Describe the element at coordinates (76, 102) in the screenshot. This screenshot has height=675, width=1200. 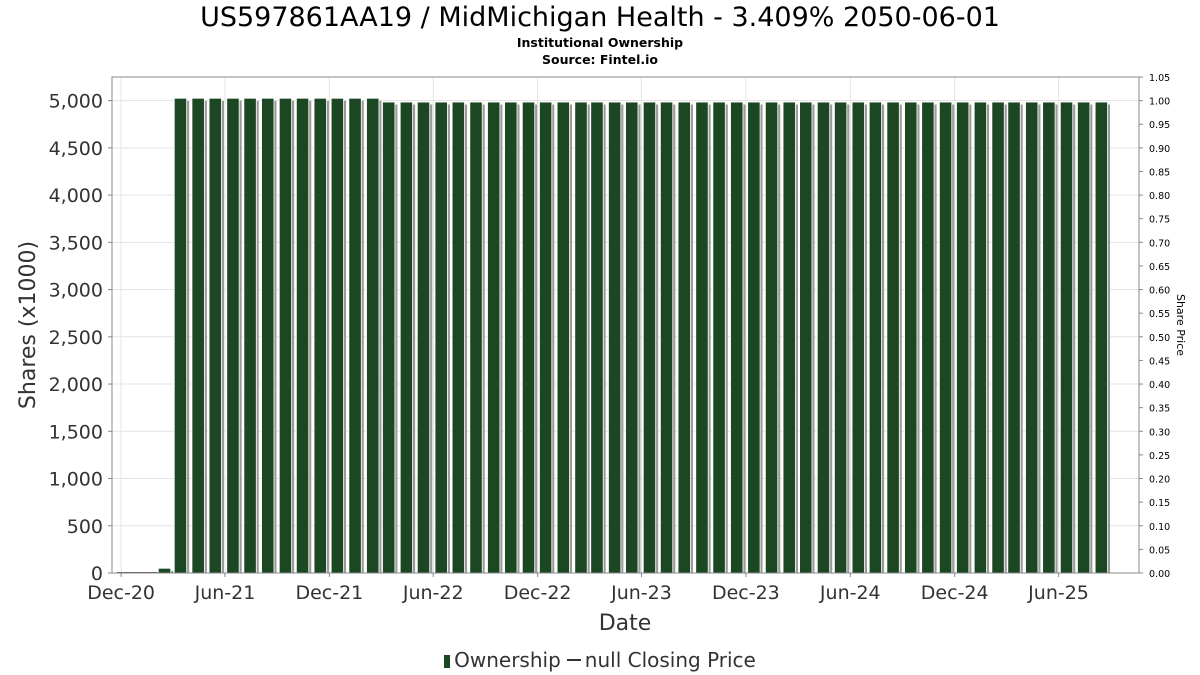
I see `y-tick-label: 5,000` at that location.